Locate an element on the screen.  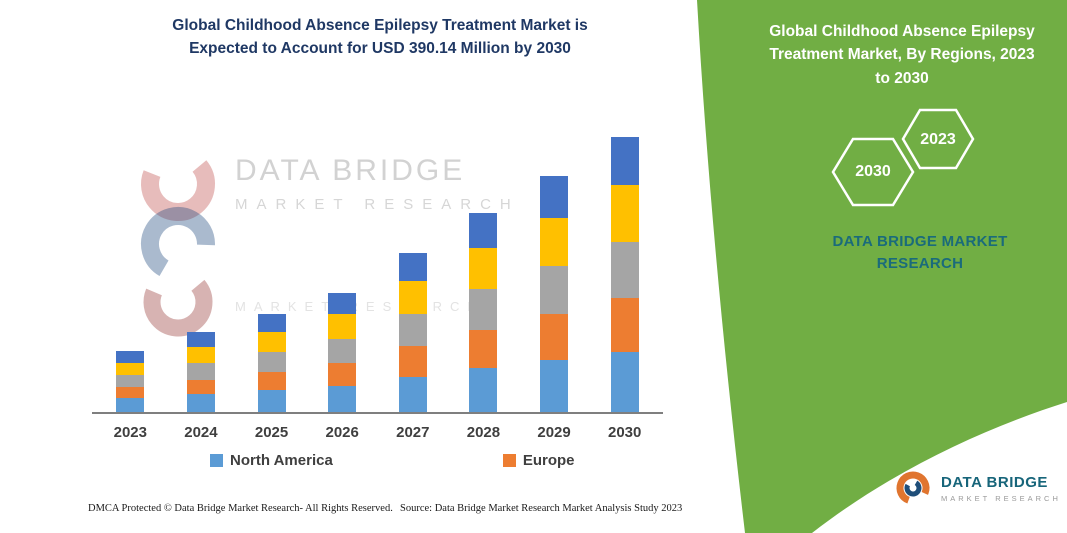
x-tick-label: 2026 is located at coordinates (342, 432).